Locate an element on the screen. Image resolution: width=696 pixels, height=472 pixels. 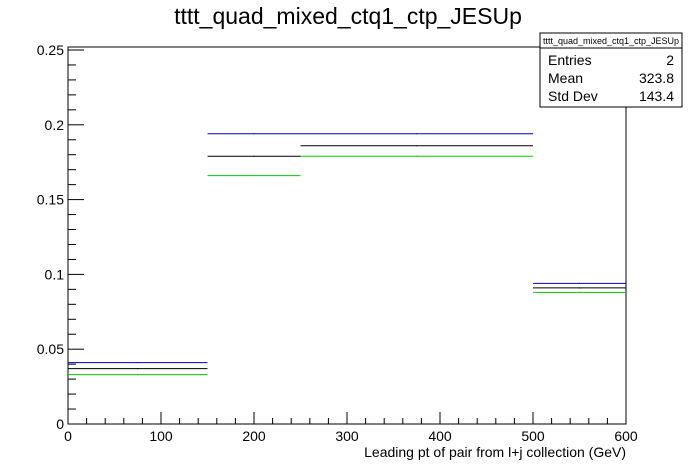
stats-stddev-label: Std Dev is located at coordinates (573, 96).